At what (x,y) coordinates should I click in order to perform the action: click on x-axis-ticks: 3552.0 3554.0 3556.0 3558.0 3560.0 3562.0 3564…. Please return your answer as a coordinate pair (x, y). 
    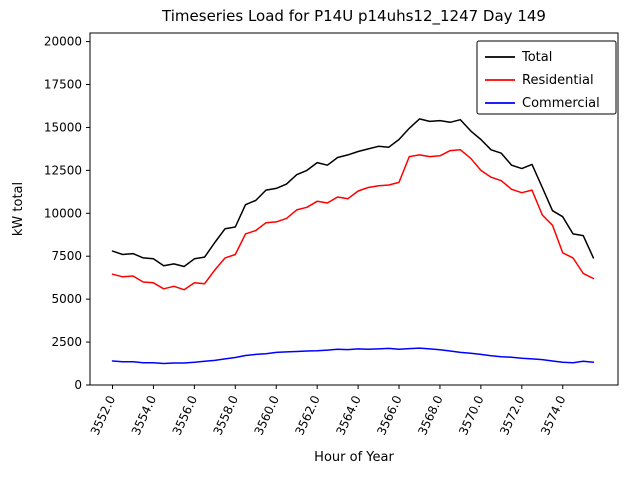
    Looking at the image, I should click on (328, 411).